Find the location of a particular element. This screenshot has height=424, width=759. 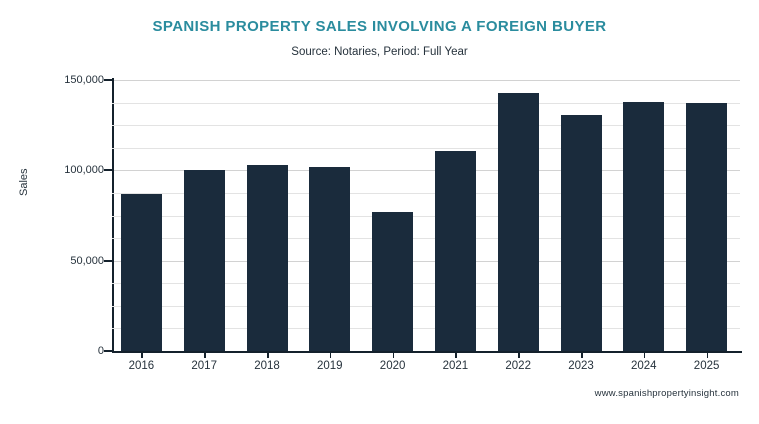

x-tick-label: 2016 is located at coordinates (141, 366).